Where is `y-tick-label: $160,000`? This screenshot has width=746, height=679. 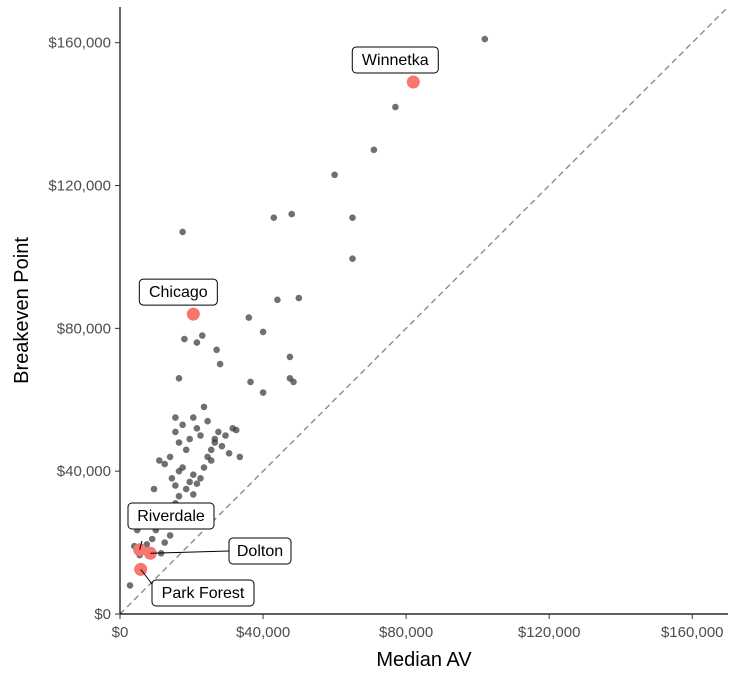
y-tick-label: $160,000 is located at coordinates (79, 43).